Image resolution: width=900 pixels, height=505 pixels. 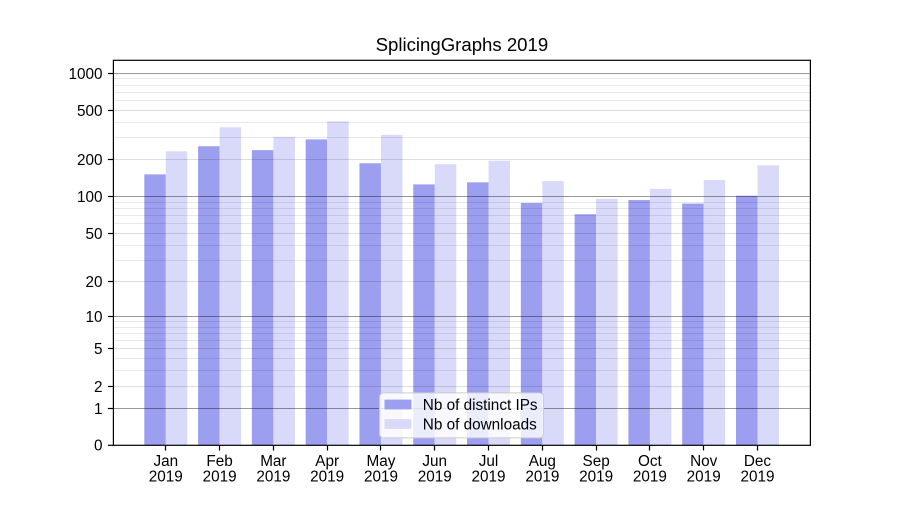 What do you see at coordinates (93, 317) in the screenshot?
I see `svg-text: 10` at bounding box center [93, 317].